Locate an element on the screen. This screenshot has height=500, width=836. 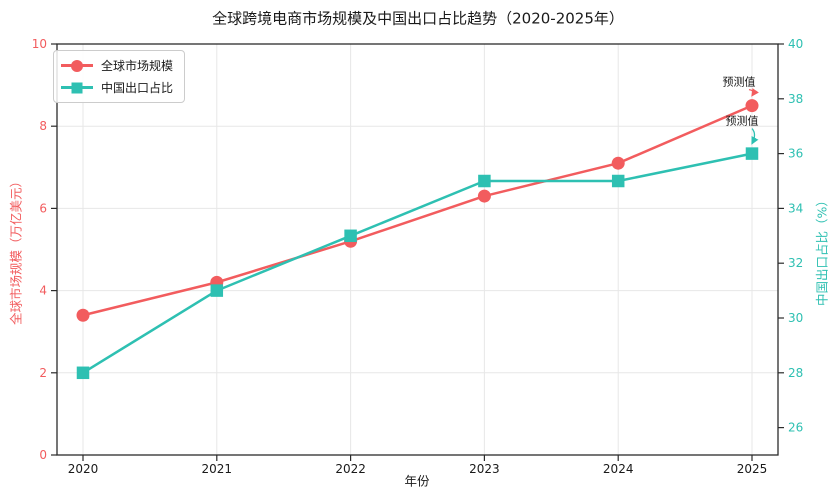
x-axis-tick-label: 2025 is located at coordinates (752, 469).